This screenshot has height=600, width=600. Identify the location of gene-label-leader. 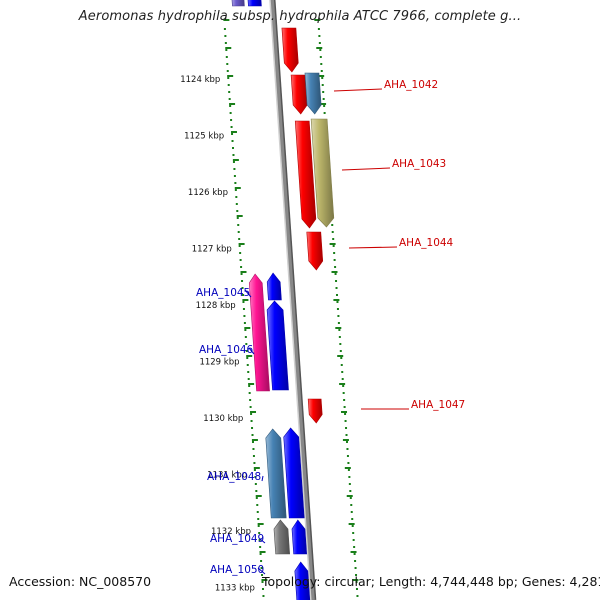
(373, 247).